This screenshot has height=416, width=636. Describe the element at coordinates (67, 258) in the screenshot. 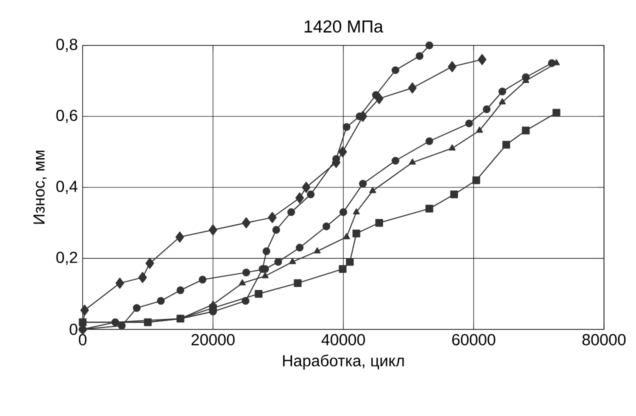

I see `y-tick-label: 0,2` at that location.